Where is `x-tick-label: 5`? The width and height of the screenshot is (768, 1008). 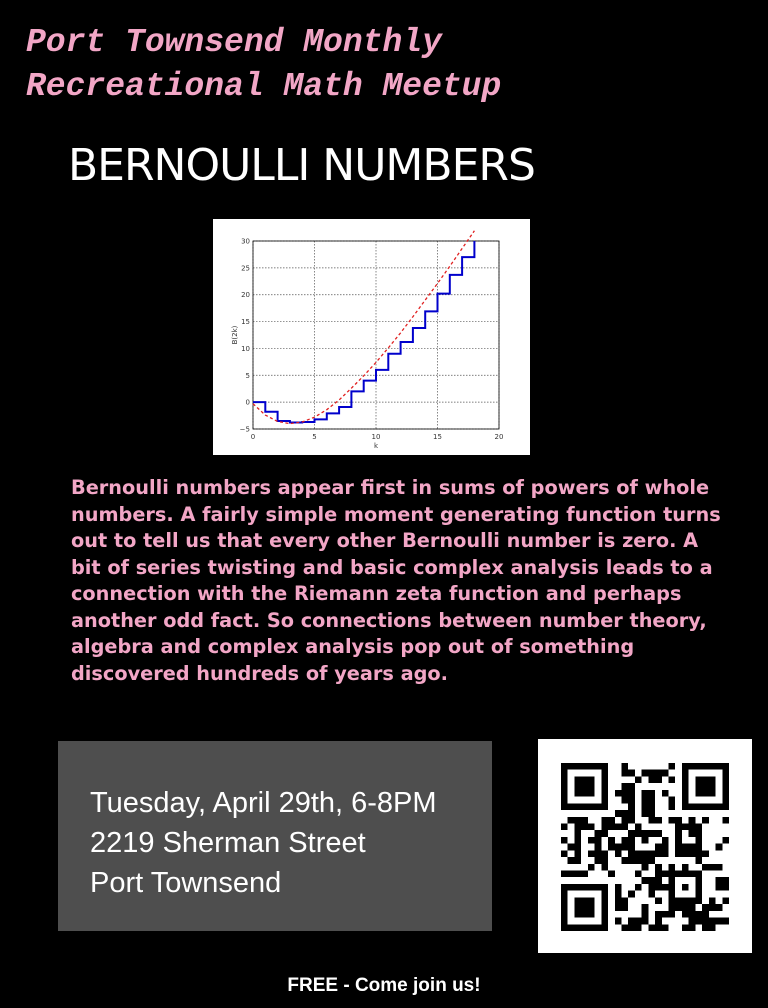
x-tick-label: 5 is located at coordinates (314, 437).